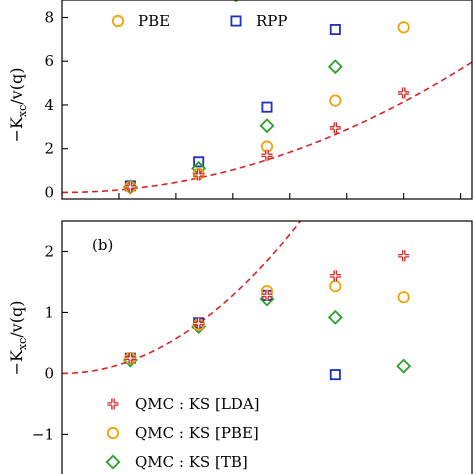 Image resolution: width=474 pixels, height=474 pixels. Describe the element at coordinates (102, 245) in the screenshot. I see `panel-b-label: (b)` at that location.